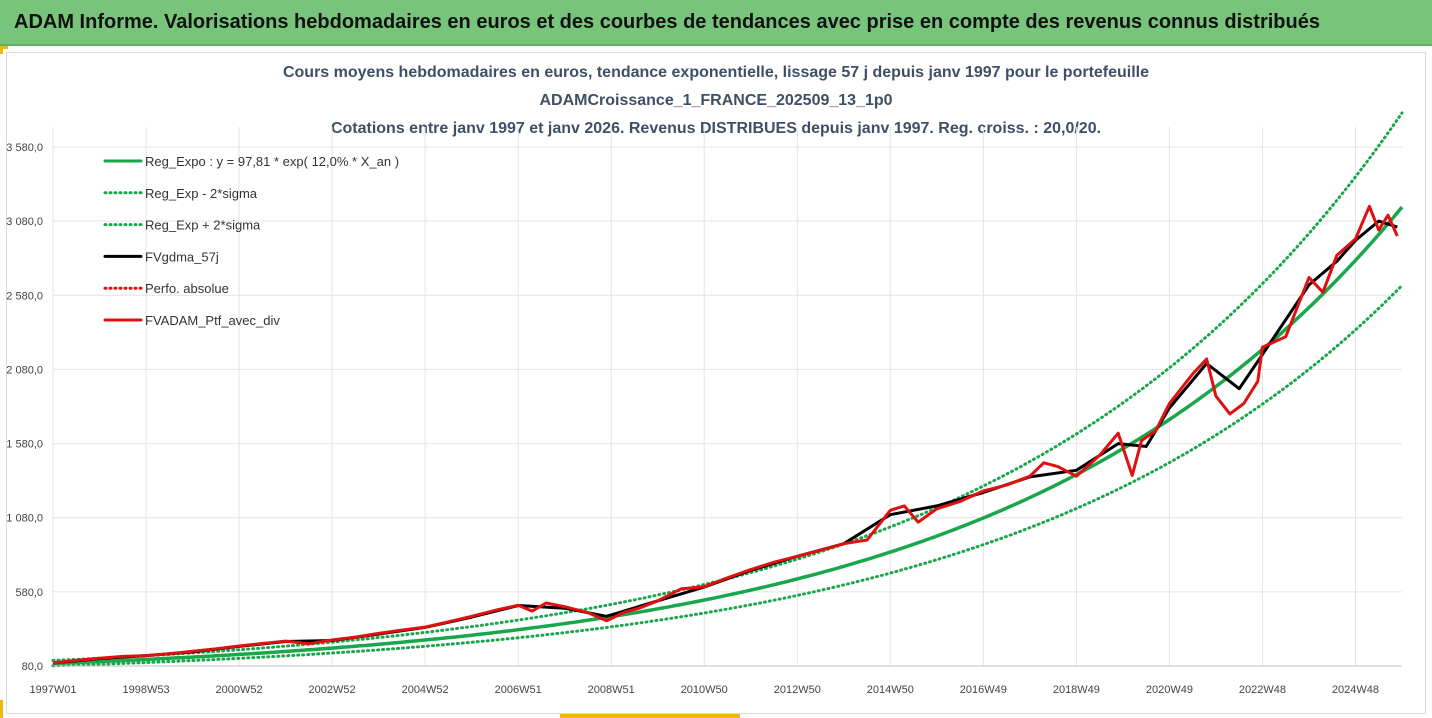 This screenshot has height=718, width=1432. Describe the element at coordinates (425, 690) in the screenshot. I see `x-tick-label: 2004W52` at that location.